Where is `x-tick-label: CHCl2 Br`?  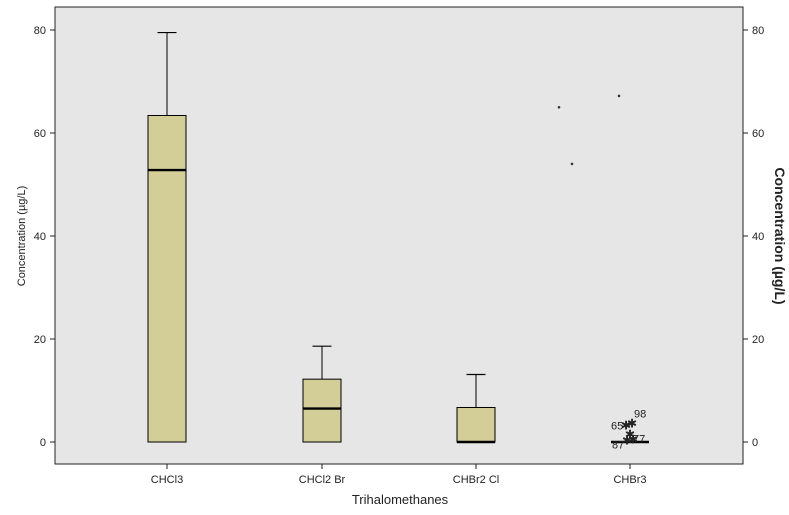 x-tick-label: CHCl2 Br is located at coordinates (322, 480).